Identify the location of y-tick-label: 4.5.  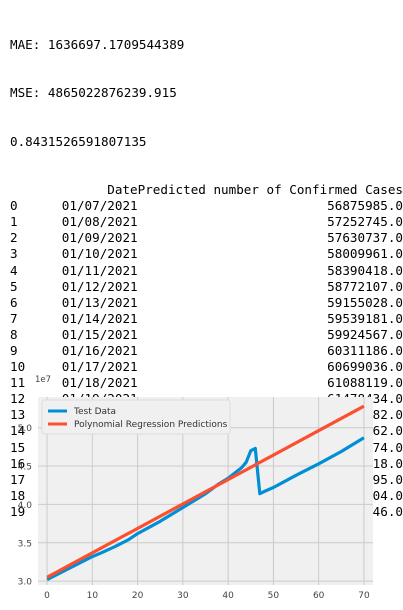
(25, 468).